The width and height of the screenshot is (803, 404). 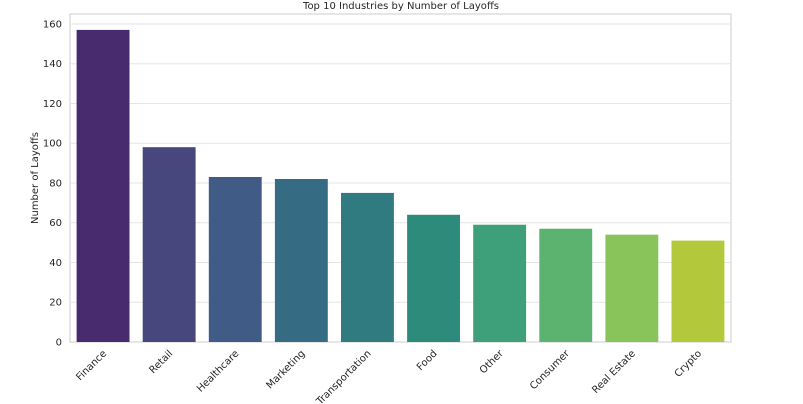 What do you see at coordinates (91, 365) in the screenshot?
I see `x-tick-label: Finance` at bounding box center [91, 365].